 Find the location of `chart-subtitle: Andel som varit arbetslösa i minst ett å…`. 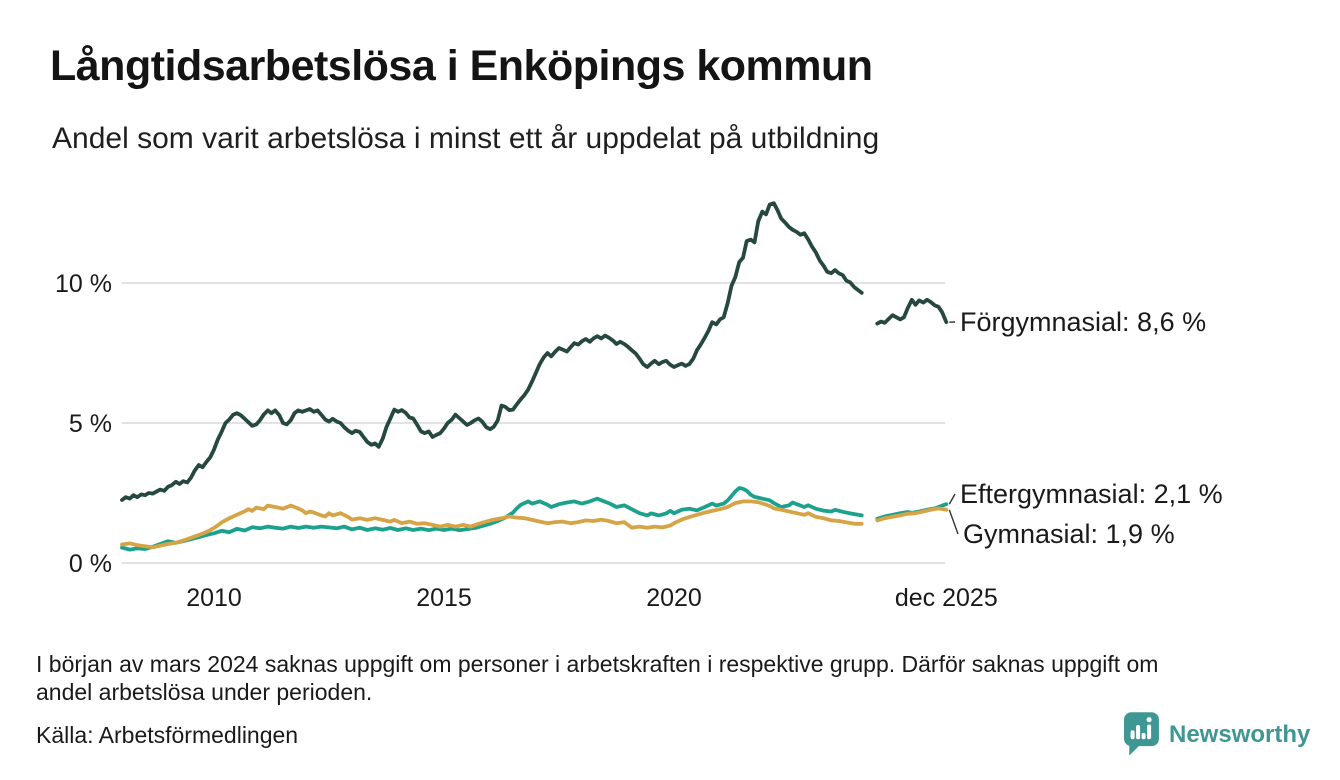

chart-subtitle: Andel som varit arbetslösa i minst ett å… is located at coordinates (466, 138).